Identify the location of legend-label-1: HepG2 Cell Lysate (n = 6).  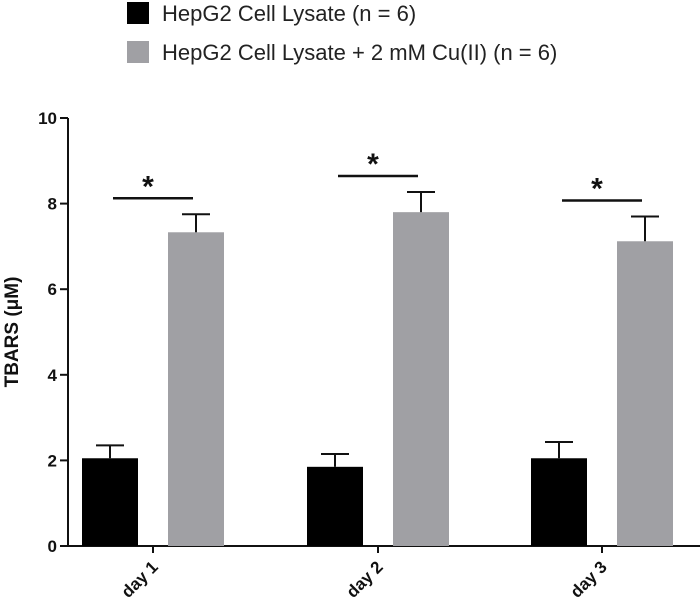
(289, 13).